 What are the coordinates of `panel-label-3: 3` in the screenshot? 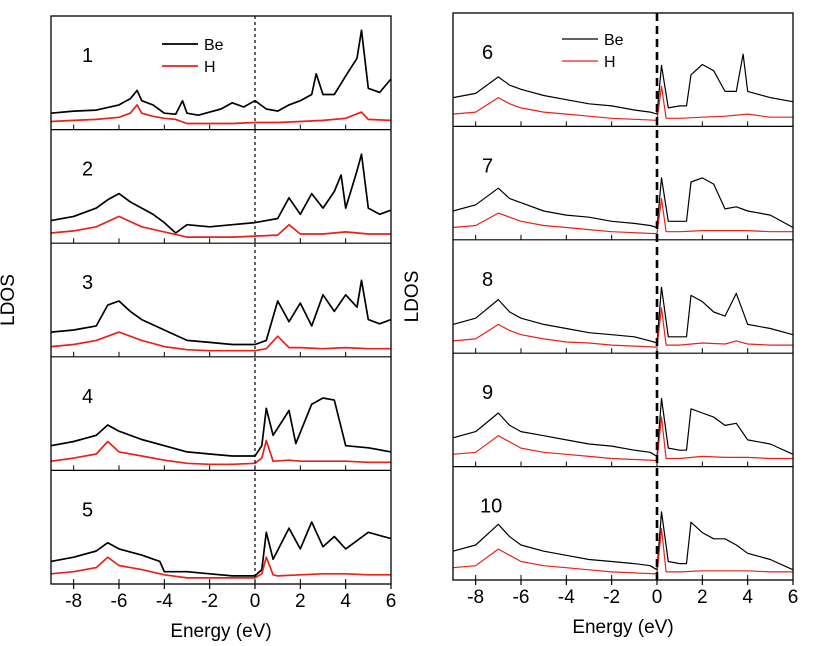 It's located at (87, 283).